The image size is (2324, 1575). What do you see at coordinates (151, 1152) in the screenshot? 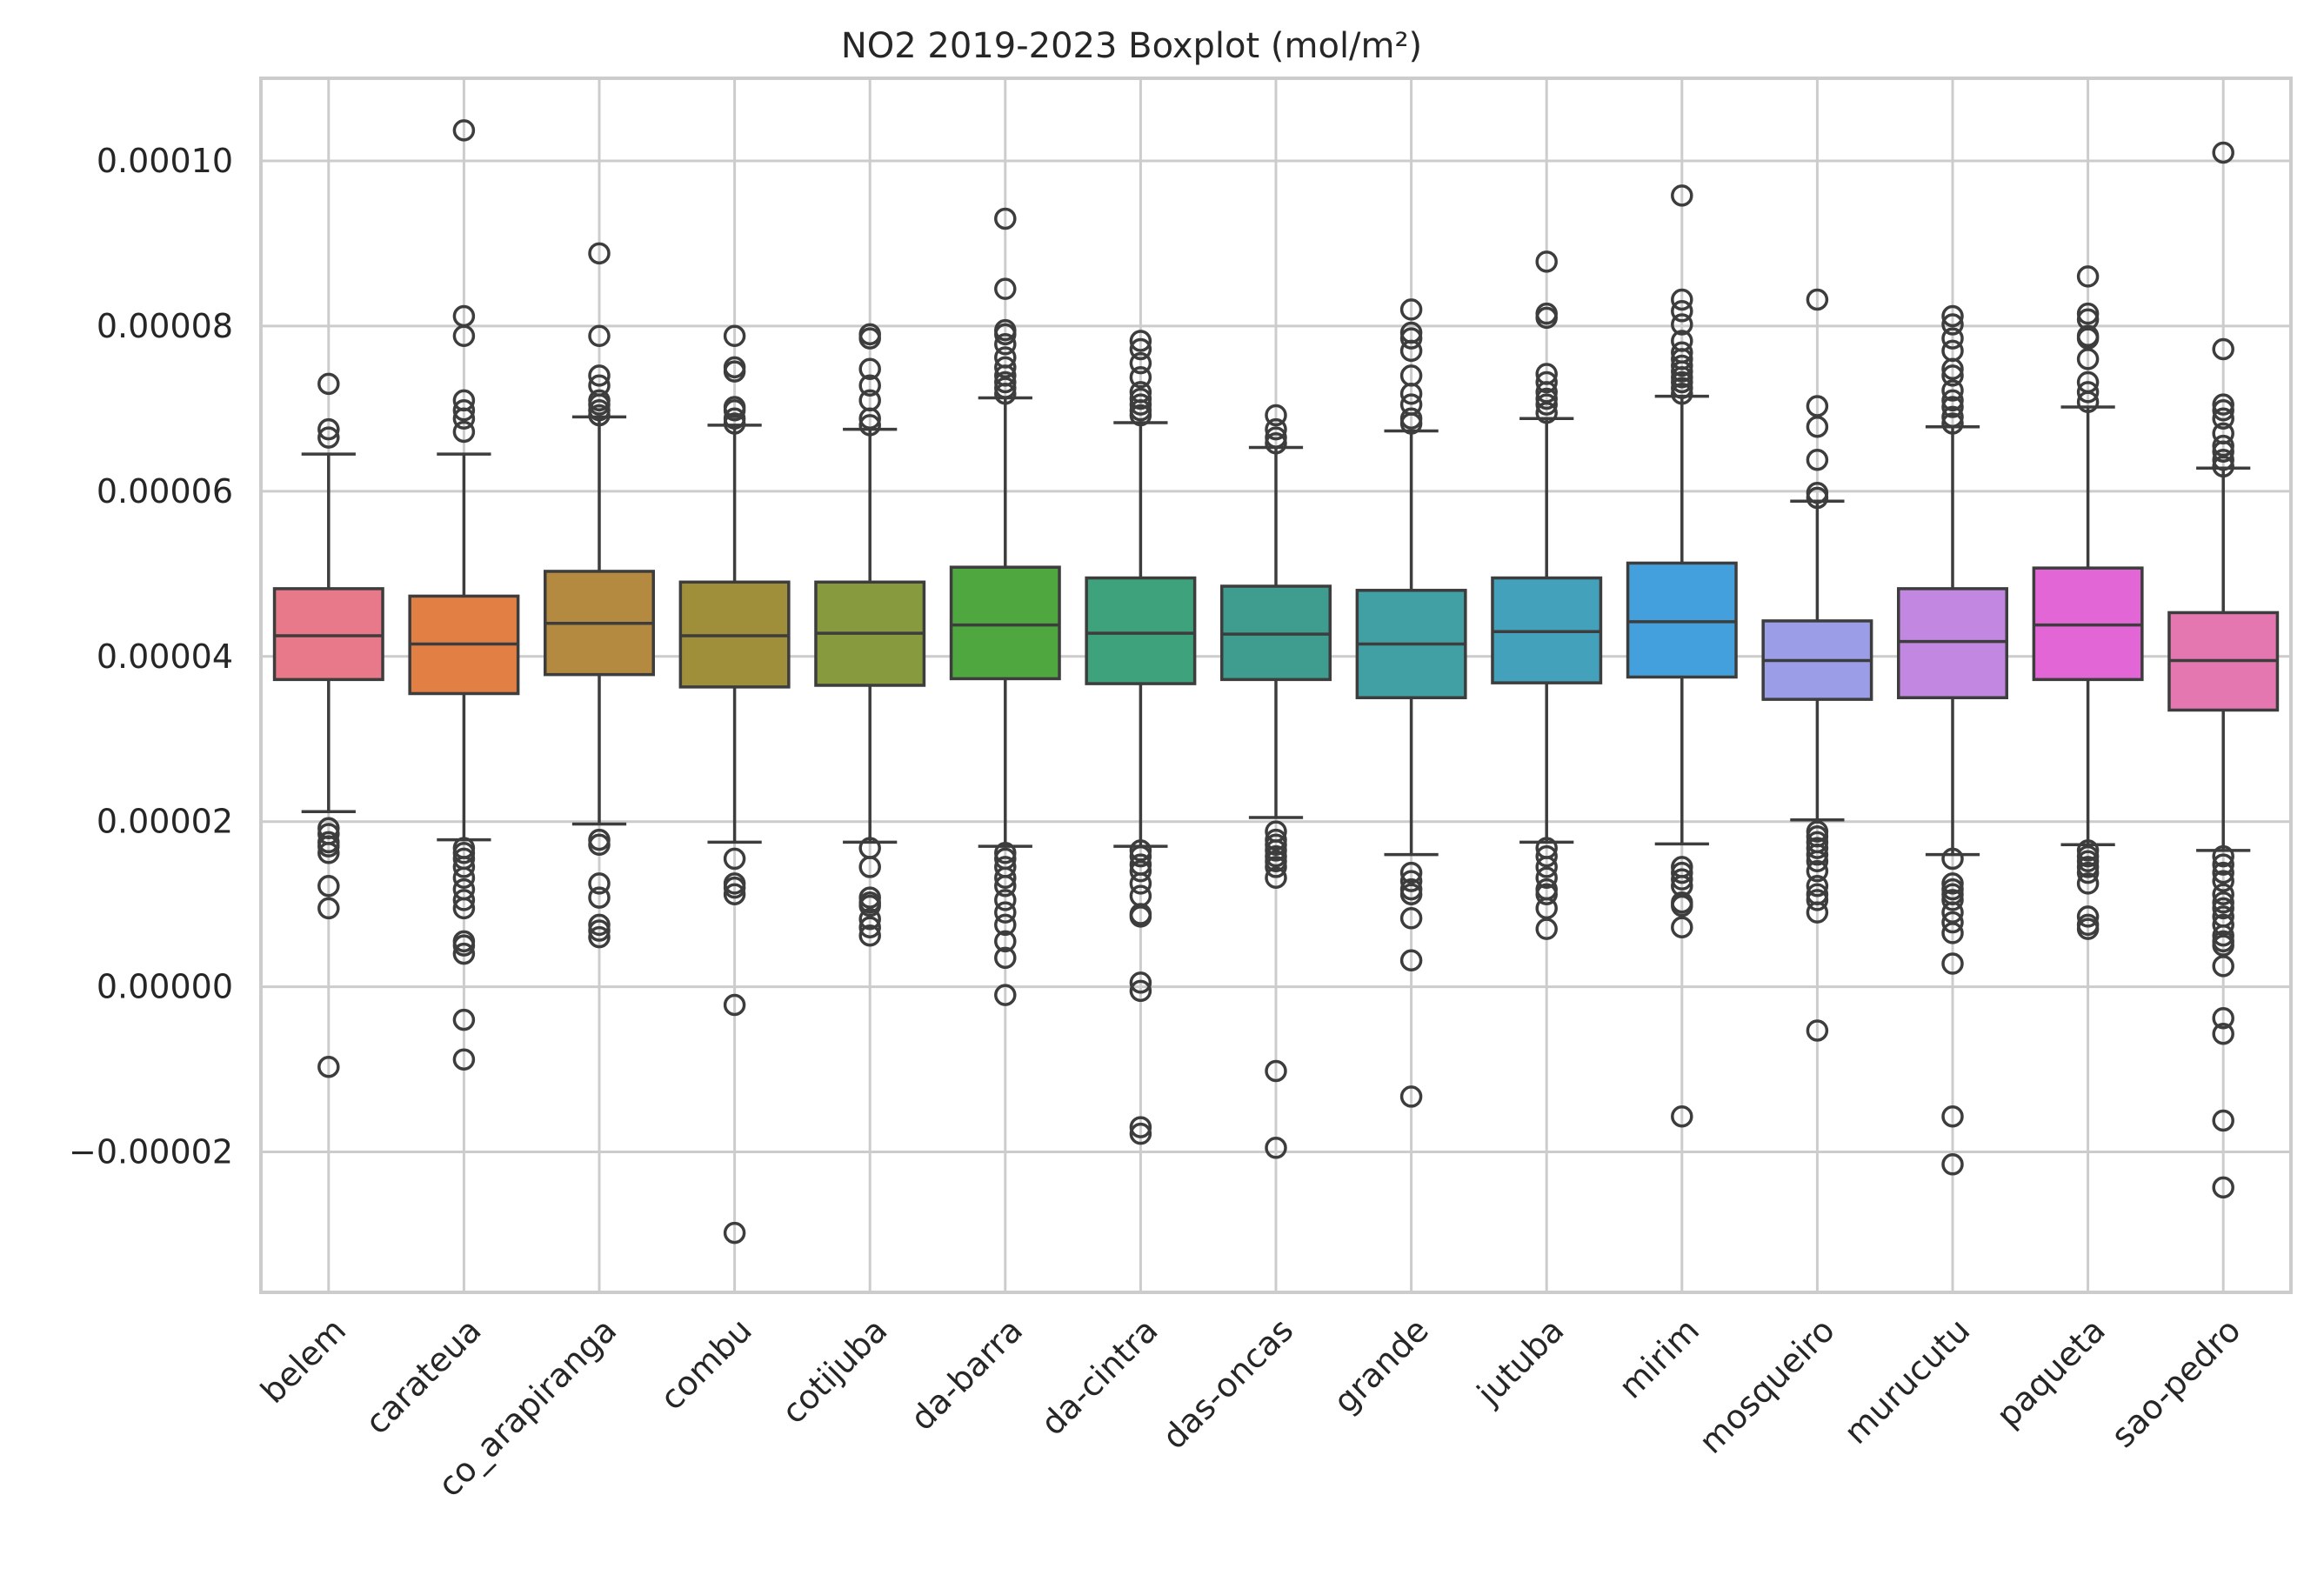
I see `y-tick-label: −0.00002` at bounding box center [151, 1152].